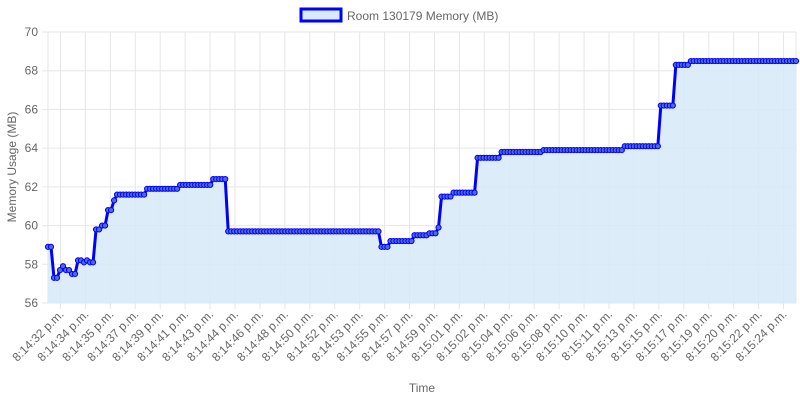 This screenshot has height=405, width=800. Describe the element at coordinates (32, 109) in the screenshot. I see `y-tick-label: 66` at that location.